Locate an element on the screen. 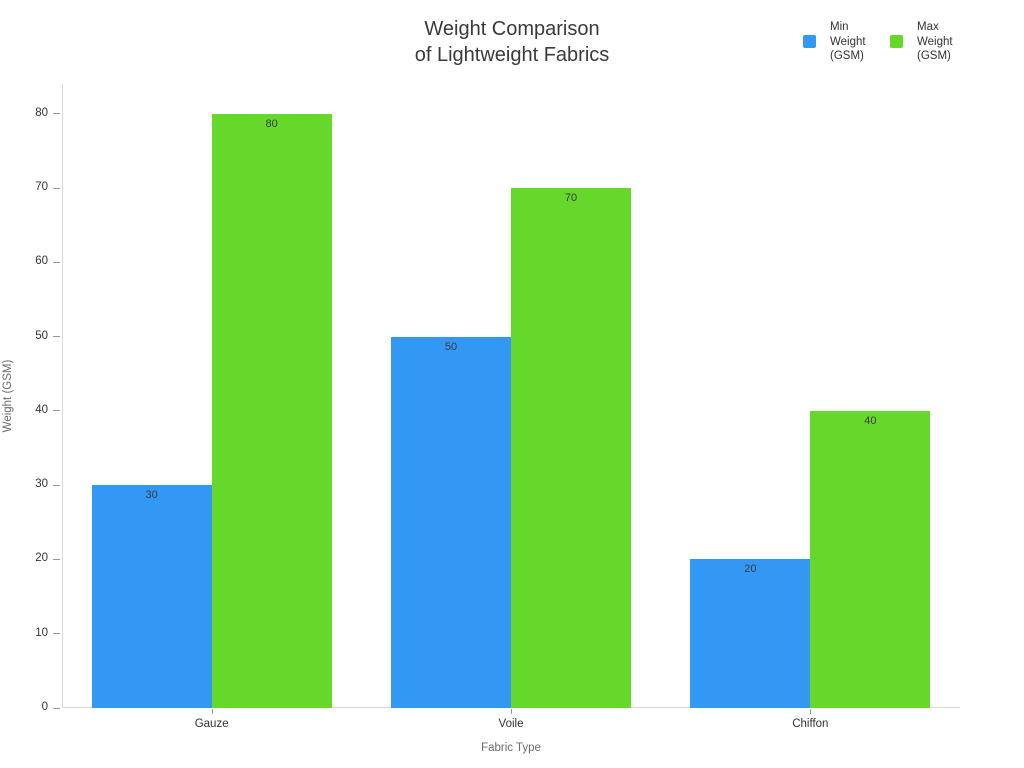  bar-max-weight: 80 is located at coordinates (271, 410).